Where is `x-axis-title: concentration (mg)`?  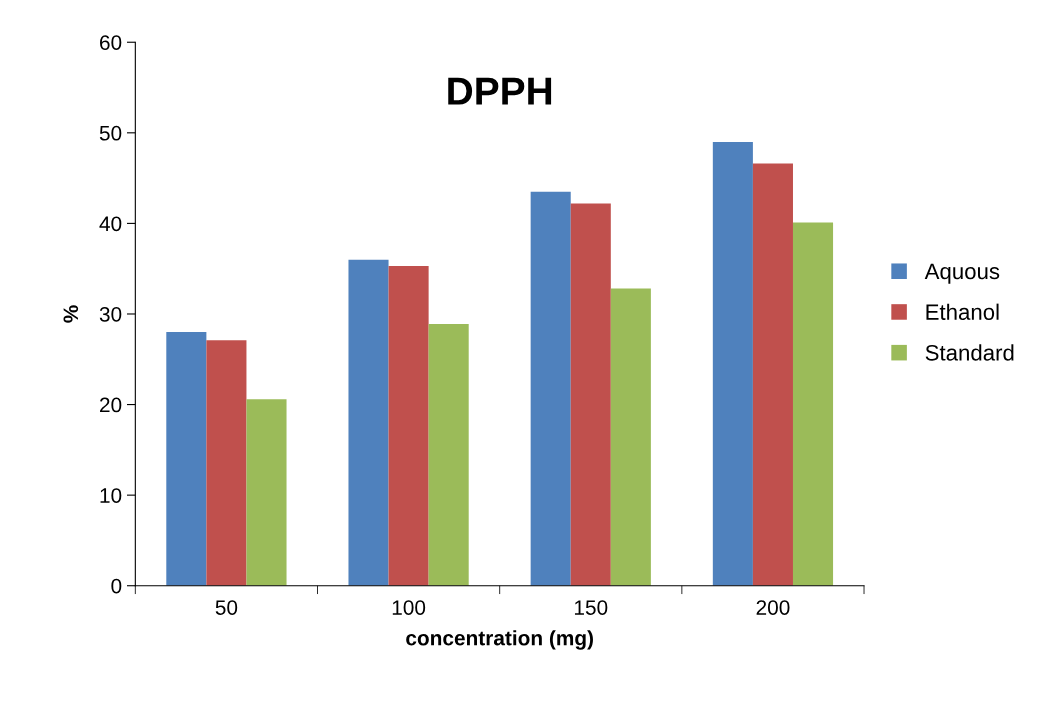 x-axis-title: concentration (mg) is located at coordinates (499, 640).